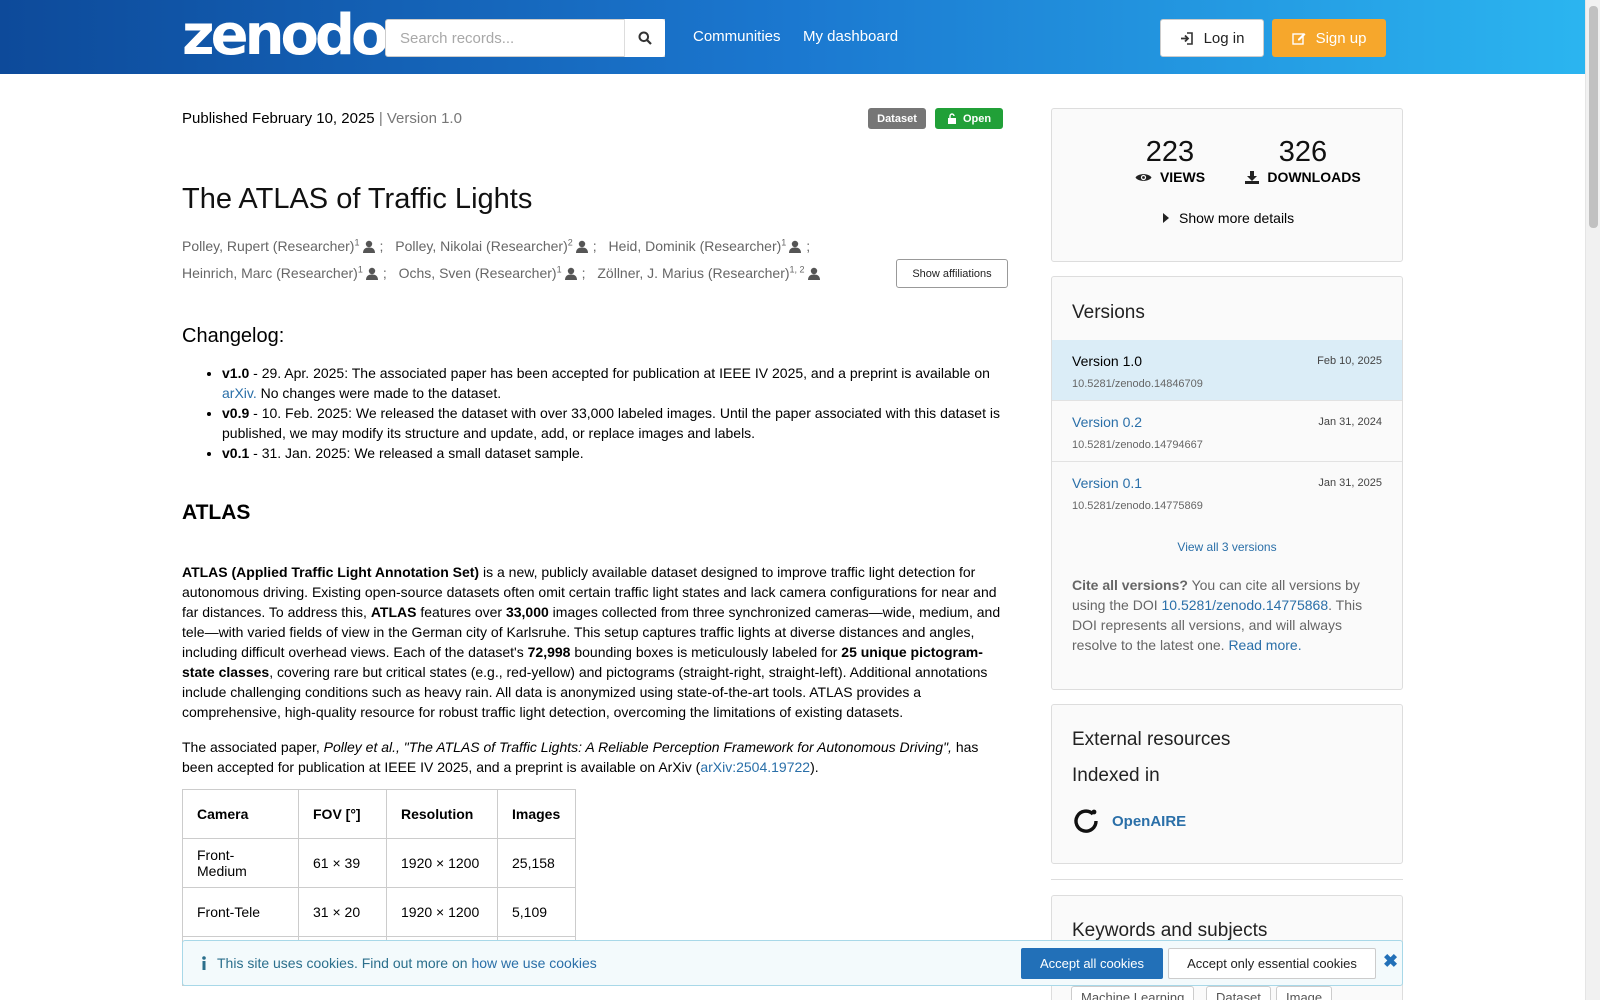 Image resolution: width=1600 pixels, height=1000 pixels. What do you see at coordinates (897, 118) in the screenshot?
I see `resource-type-badge: Dataset` at bounding box center [897, 118].